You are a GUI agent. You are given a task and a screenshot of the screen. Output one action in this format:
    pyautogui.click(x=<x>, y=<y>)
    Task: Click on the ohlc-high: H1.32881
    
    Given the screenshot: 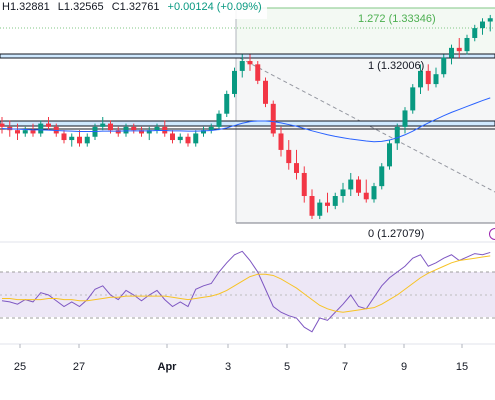 What is the action you would take?
    pyautogui.click(x=26, y=7)
    